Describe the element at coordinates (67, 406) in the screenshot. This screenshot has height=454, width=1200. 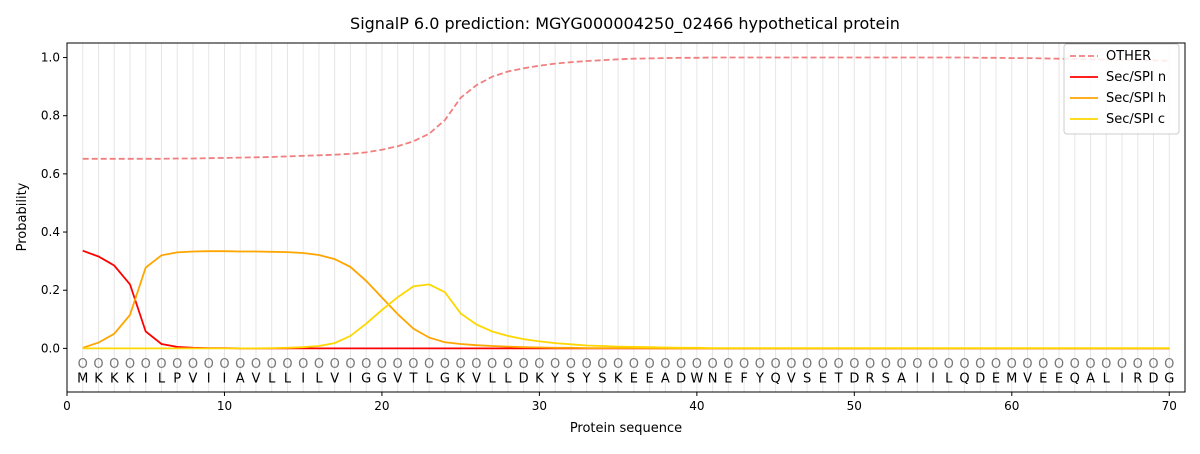
I see `x-tick-label: 0` at that location.